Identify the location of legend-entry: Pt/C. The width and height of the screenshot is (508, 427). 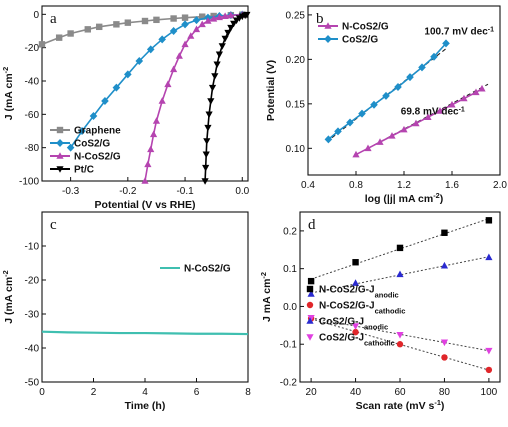
(72, 170).